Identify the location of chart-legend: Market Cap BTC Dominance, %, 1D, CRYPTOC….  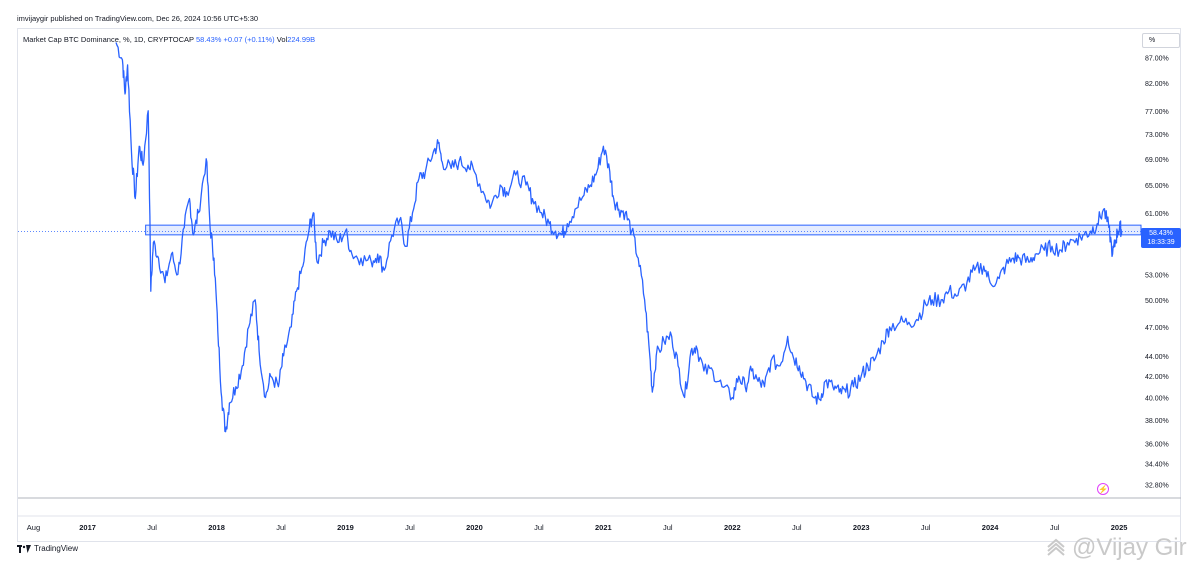
(169, 39).